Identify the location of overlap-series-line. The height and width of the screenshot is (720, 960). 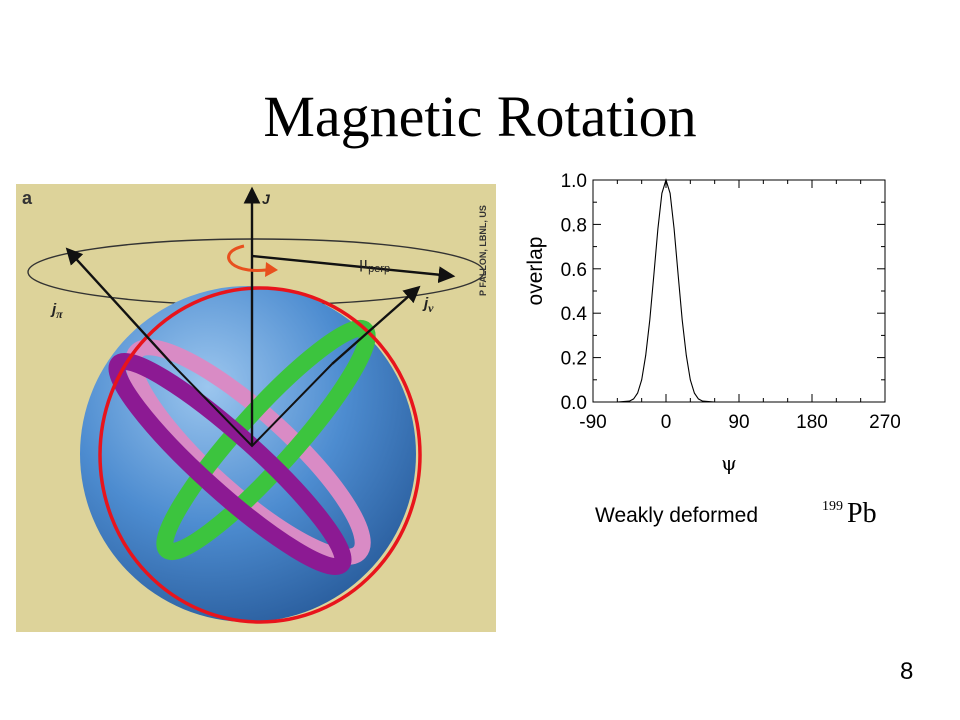
(739, 290).